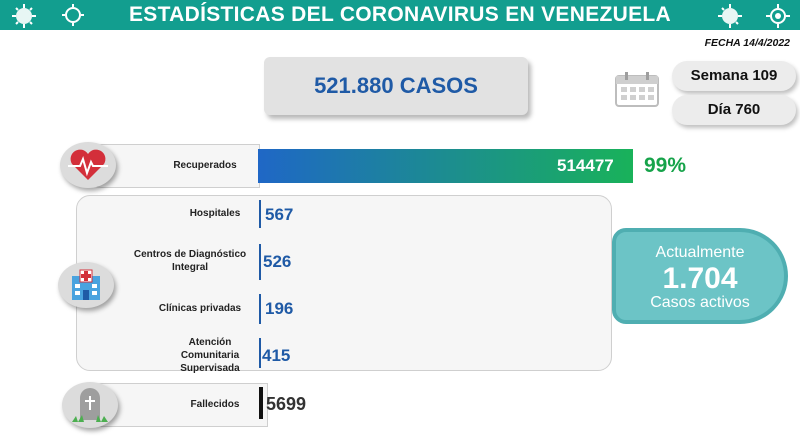 The image size is (800, 445). I want to click on tombstone-icon, so click(90, 405).